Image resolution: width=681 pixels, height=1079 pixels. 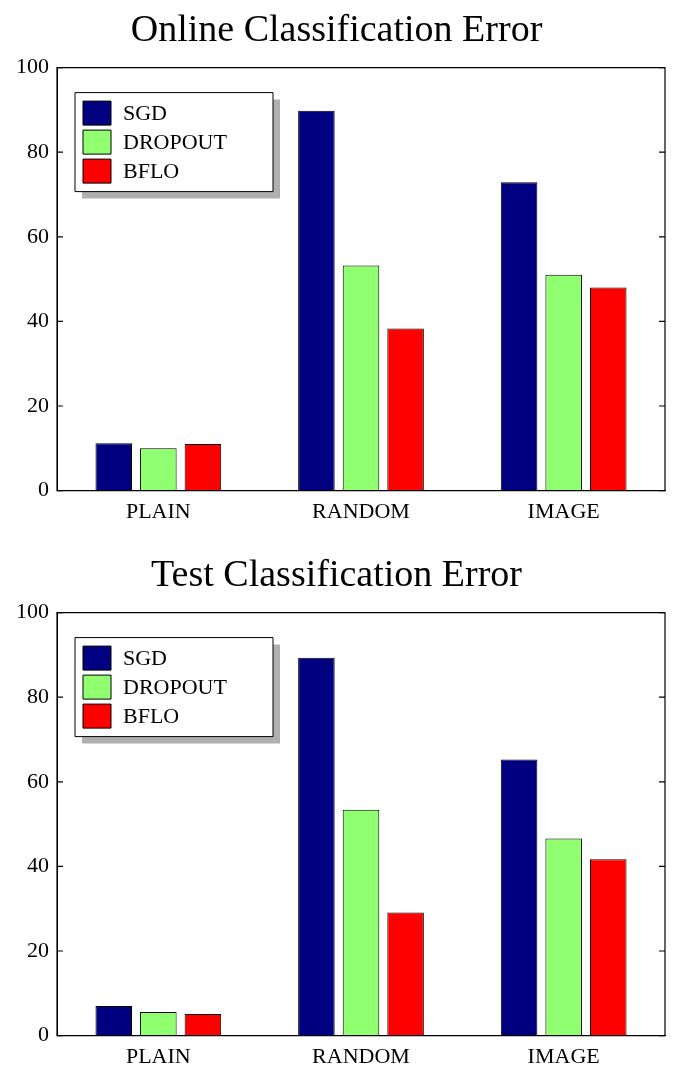 I want to click on chart-title: Test Classification Error, so click(x=337, y=572).